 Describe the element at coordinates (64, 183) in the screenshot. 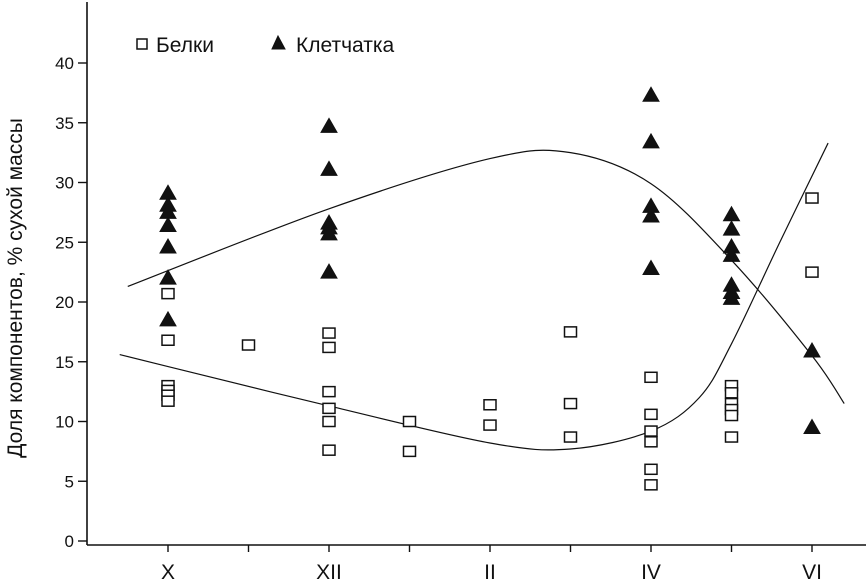

I see `y-tick-label: 30` at that location.